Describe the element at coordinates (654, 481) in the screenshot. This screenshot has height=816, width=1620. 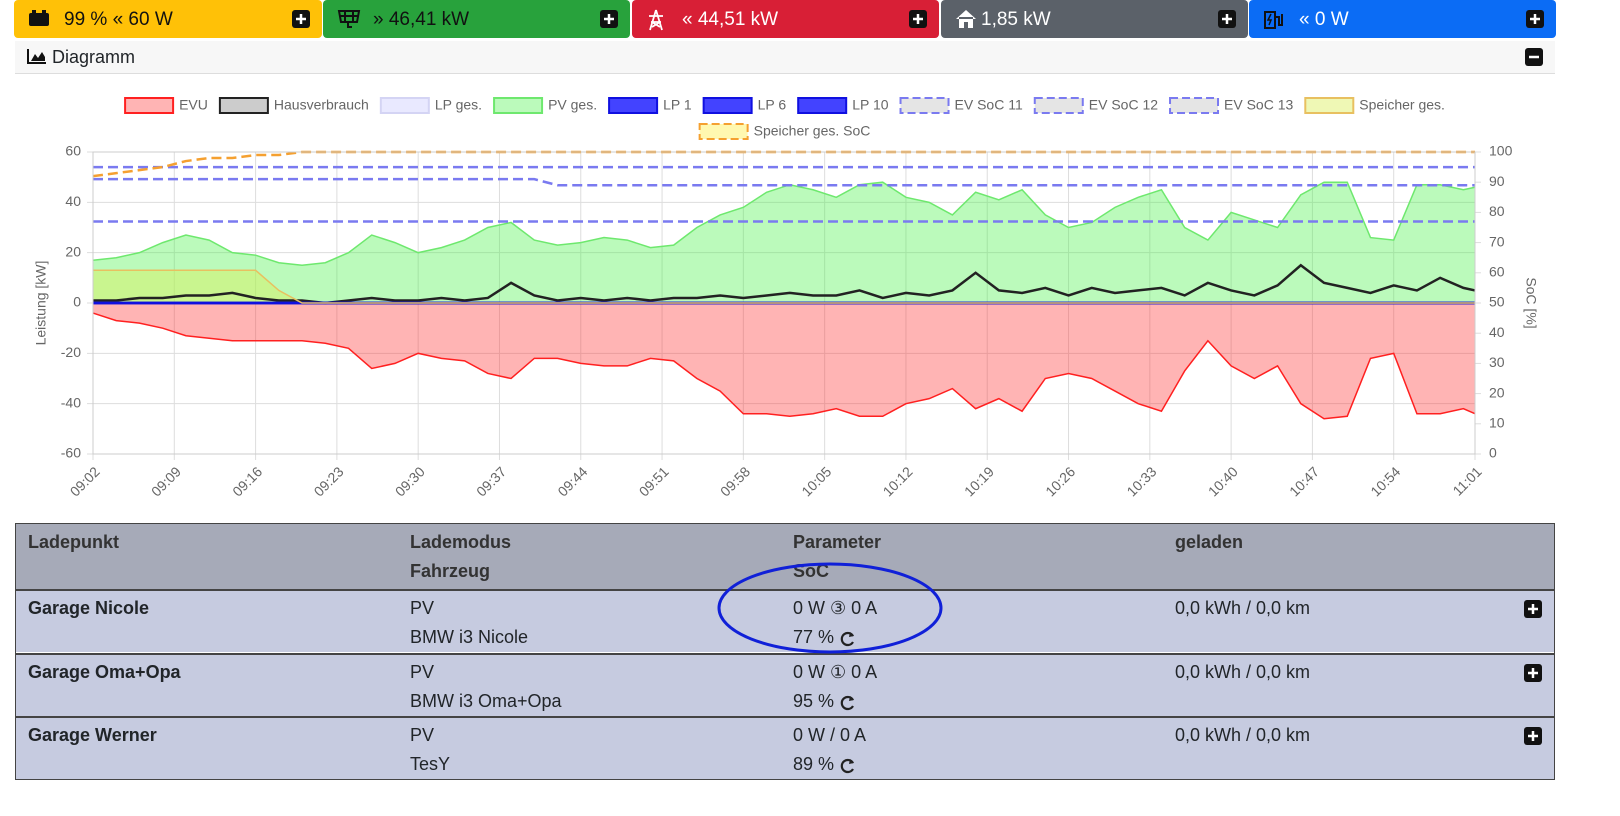
I see `x-tick-label: 09:51` at that location.